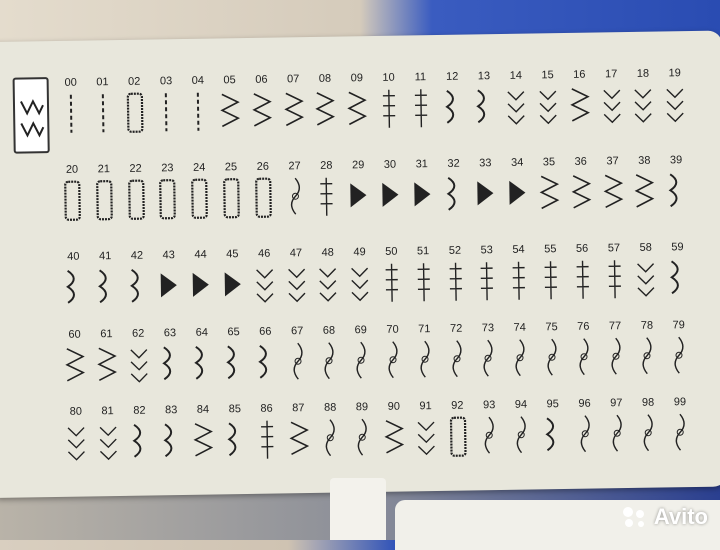 Image resolution: width=720 pixels, height=550 pixels. I want to click on stitch-number-63: 63, so click(170, 333).